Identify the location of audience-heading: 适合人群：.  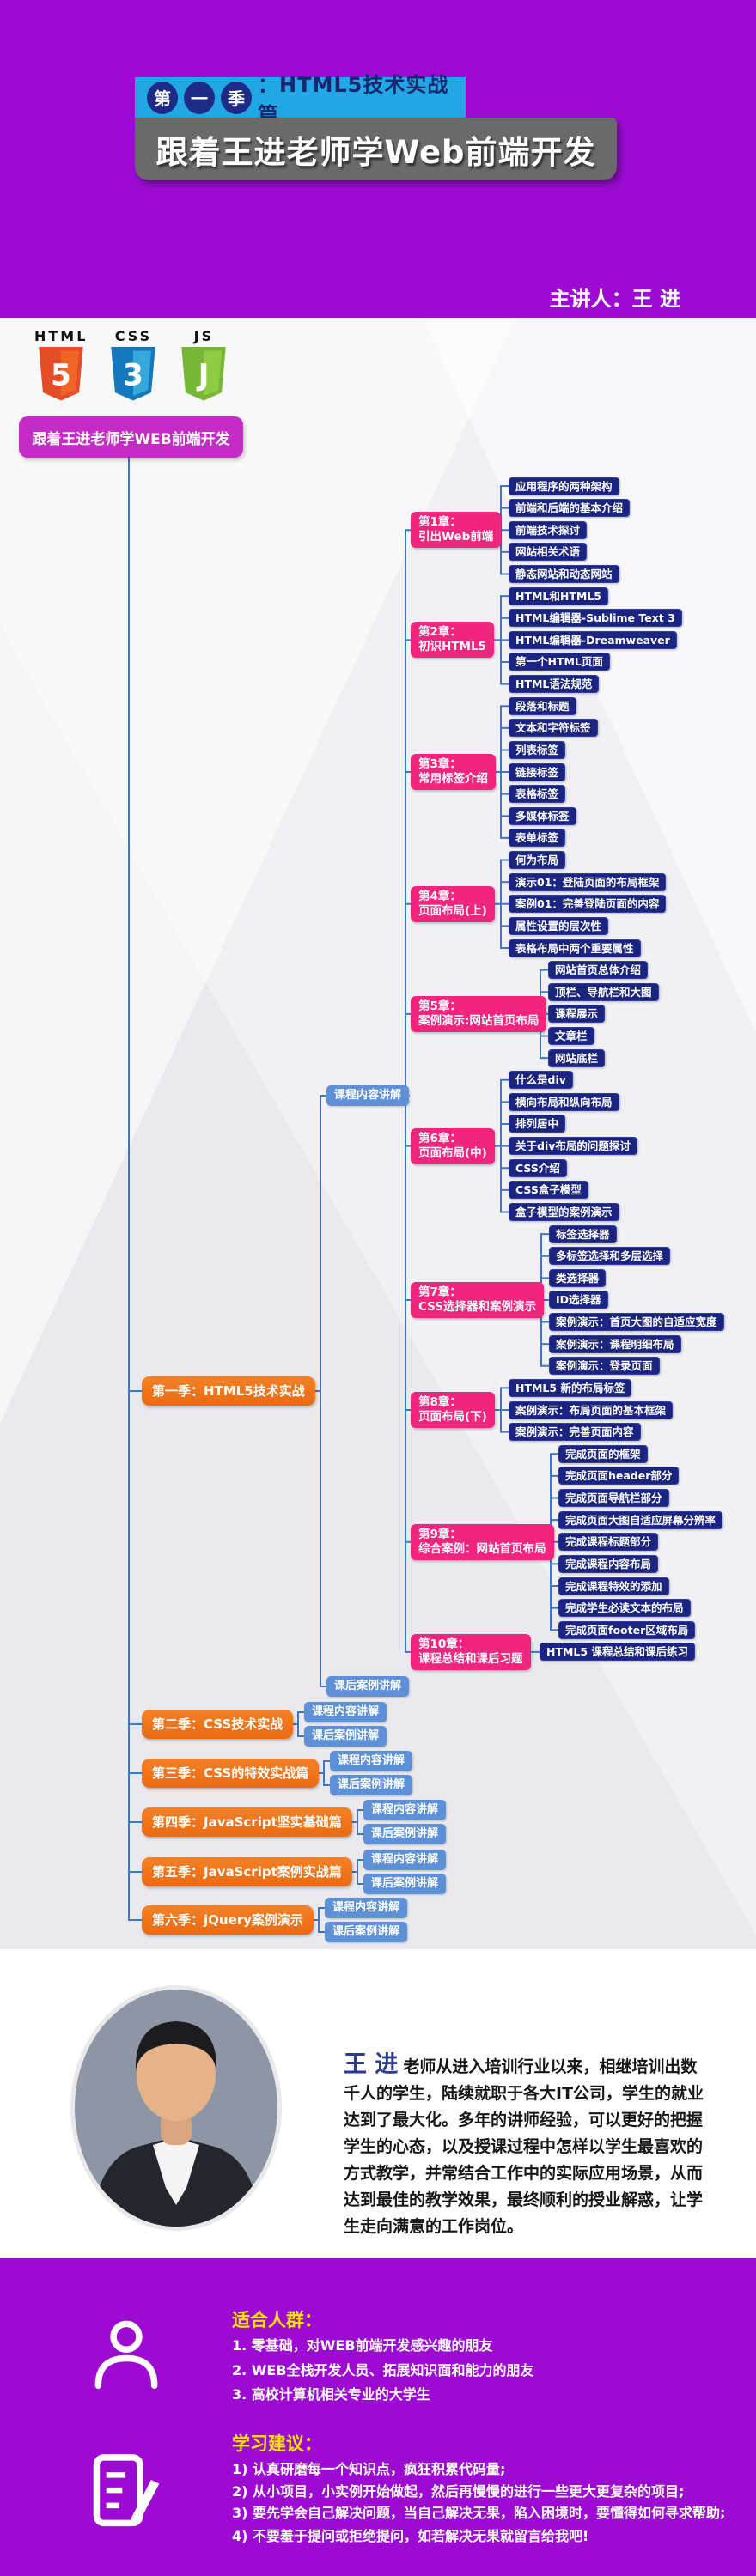
(277, 2320).